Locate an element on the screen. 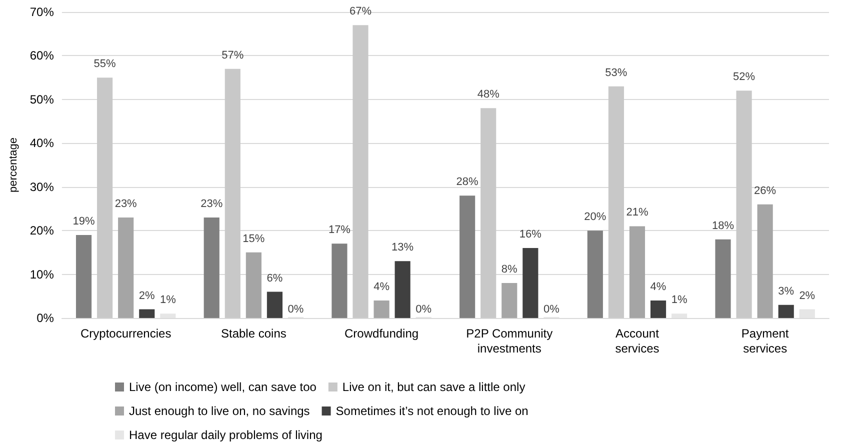 The image size is (841, 448). data-label: 20% is located at coordinates (595, 217).